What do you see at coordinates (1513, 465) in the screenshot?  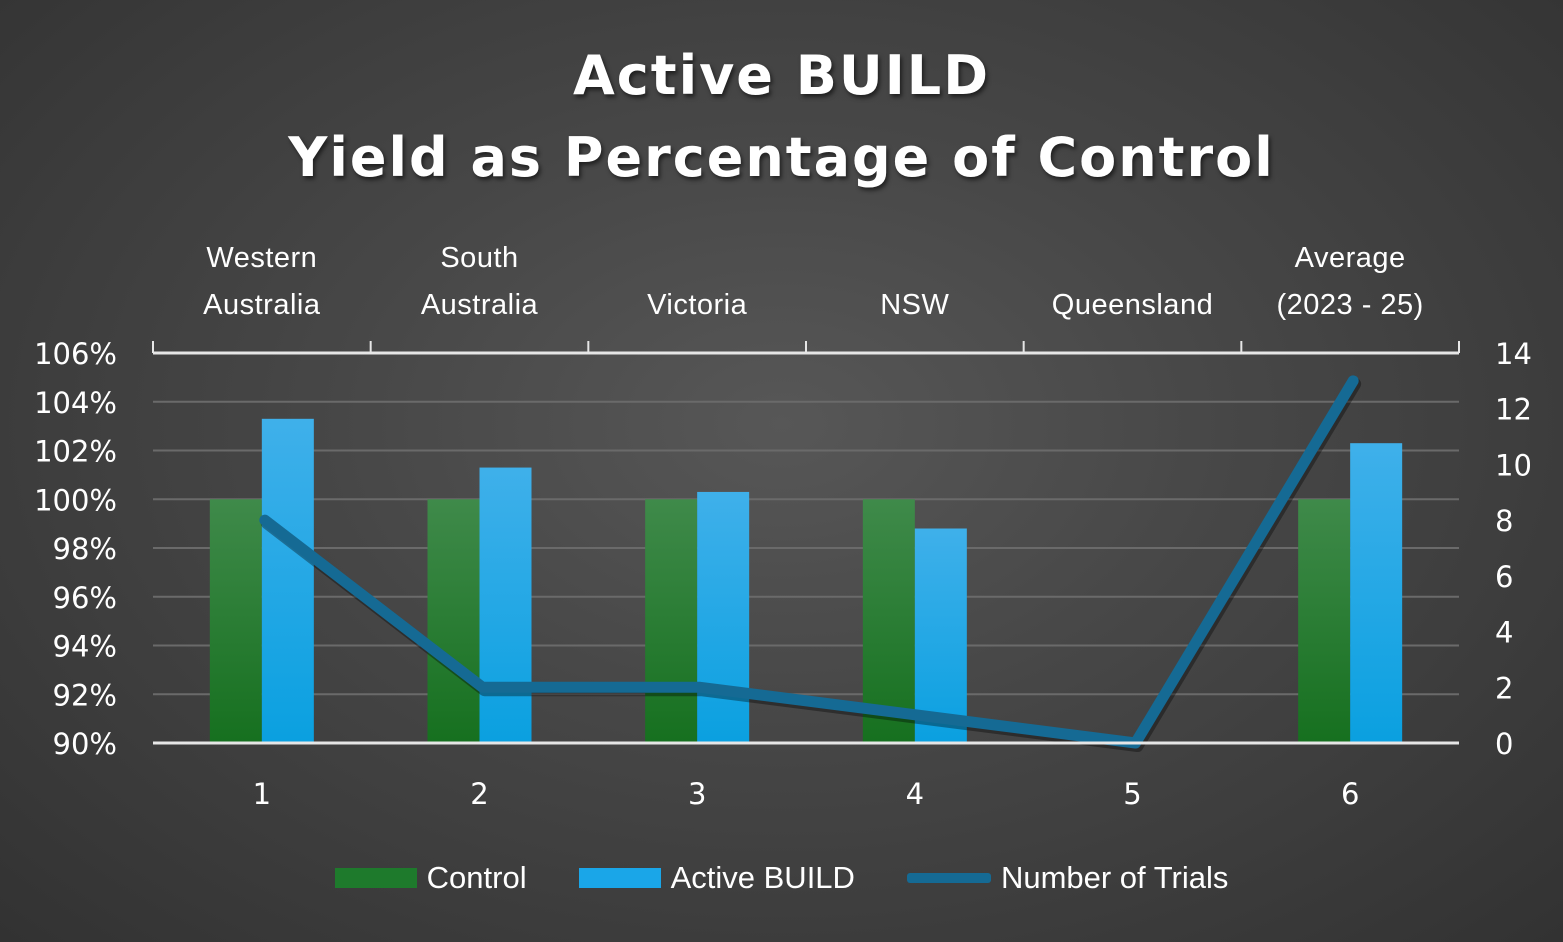 I see `right-axis-tick: 10` at bounding box center [1513, 465].